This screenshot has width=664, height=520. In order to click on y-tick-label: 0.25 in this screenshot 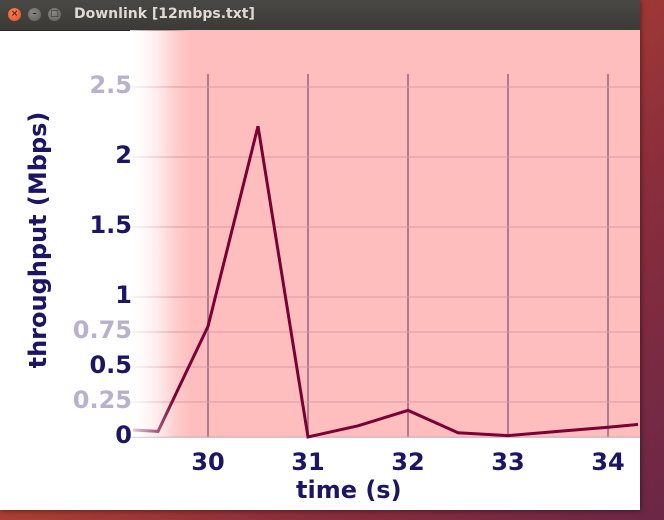, I will do `click(102, 400)`.